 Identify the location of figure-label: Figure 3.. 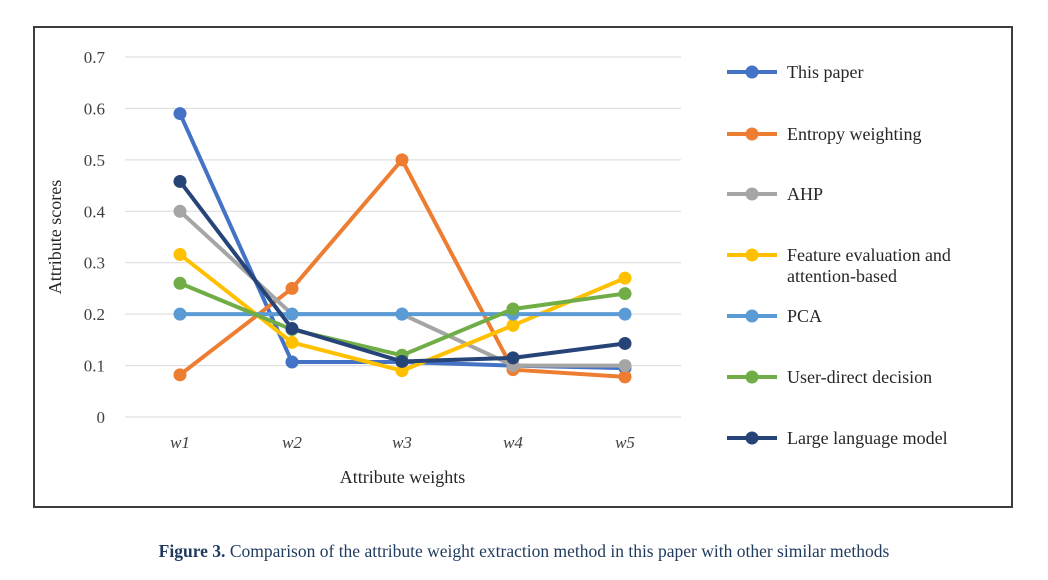
(192, 551).